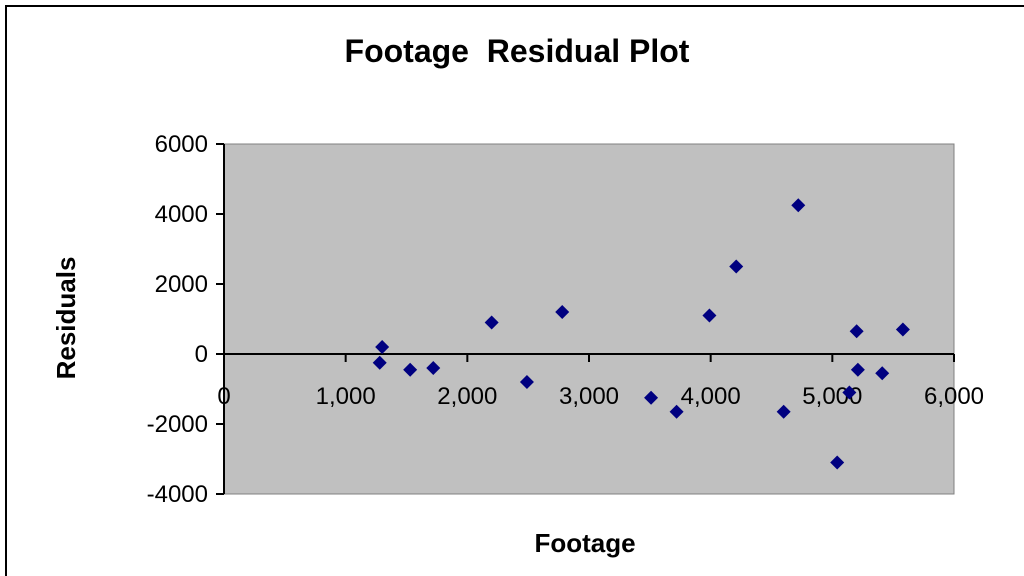 The height and width of the screenshot is (576, 1024). I want to click on chart-title: Footage Residual Plot, so click(517, 51).